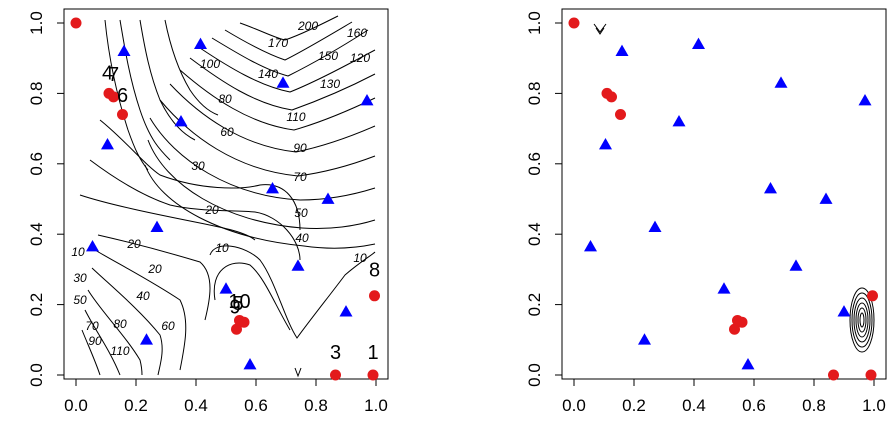 The image size is (893, 446). I want to click on contour-level-label: 30, so click(80, 278).